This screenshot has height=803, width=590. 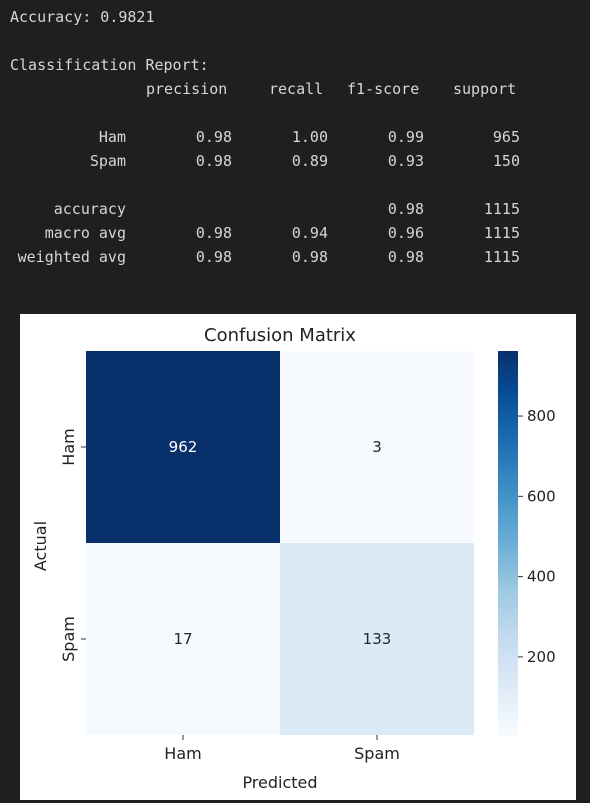 What do you see at coordinates (112, 137) in the screenshot?
I see `row-label: Ham` at bounding box center [112, 137].